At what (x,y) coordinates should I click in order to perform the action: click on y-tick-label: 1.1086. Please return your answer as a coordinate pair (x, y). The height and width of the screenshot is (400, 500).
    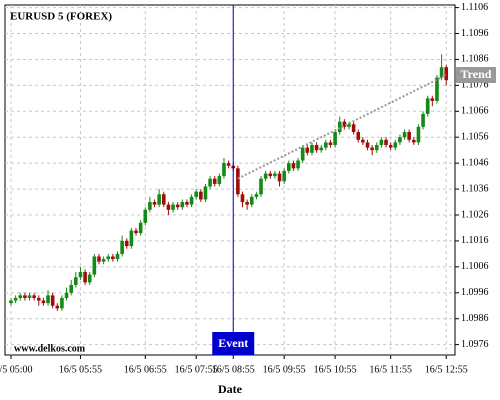
    Looking at the image, I should click on (475, 59).